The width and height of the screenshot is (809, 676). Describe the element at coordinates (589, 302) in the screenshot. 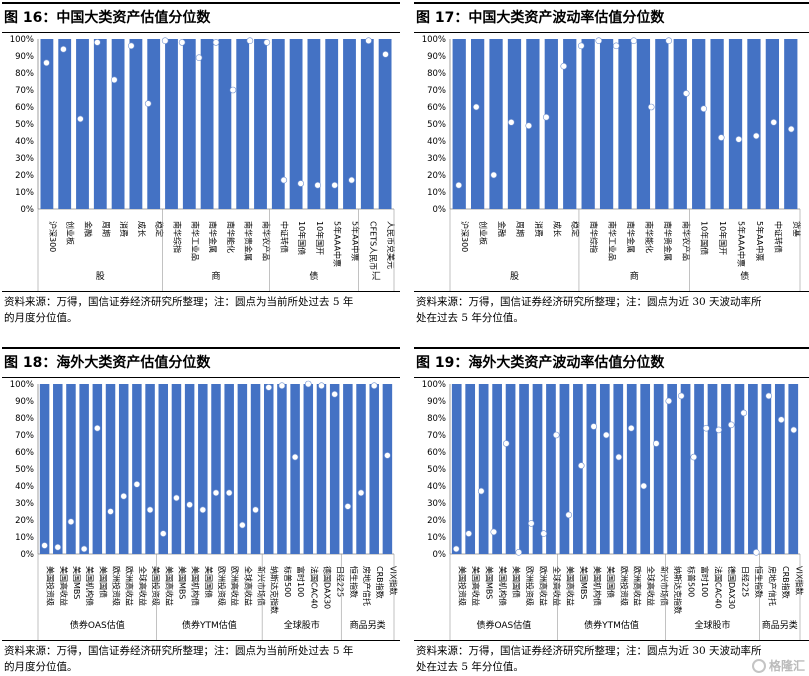

I see `note-line-1: 资料来源：万得，国信证券经济研究所整理；注：圆点为近 30 天波动率所` at that location.